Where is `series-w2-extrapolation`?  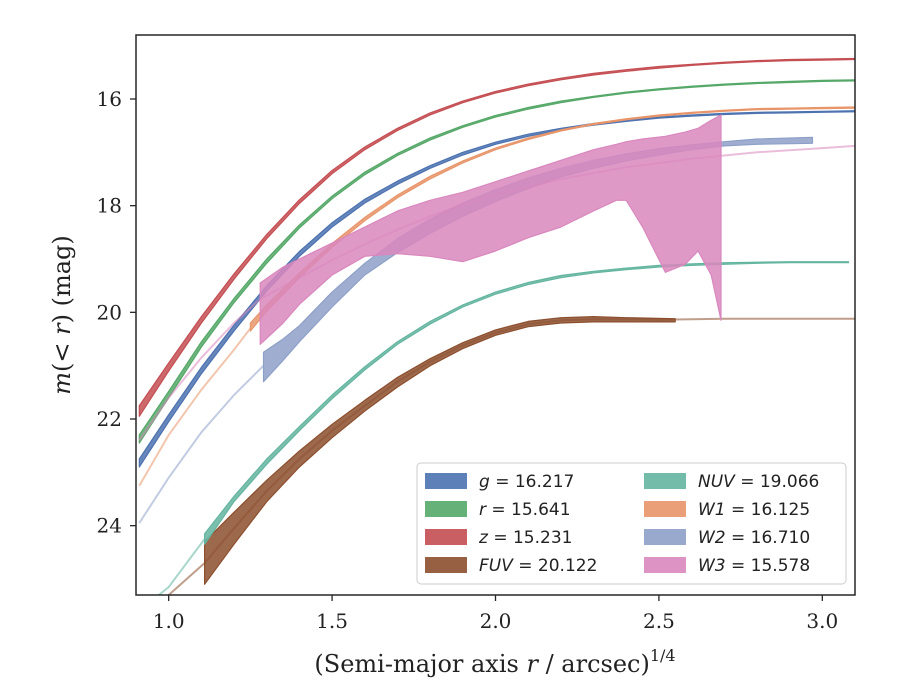
series-w2-extrapolation is located at coordinates (201, 444).